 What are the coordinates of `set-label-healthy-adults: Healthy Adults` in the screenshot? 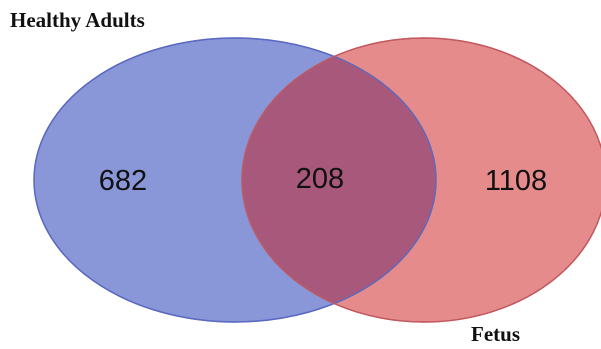 It's located at (77, 20).